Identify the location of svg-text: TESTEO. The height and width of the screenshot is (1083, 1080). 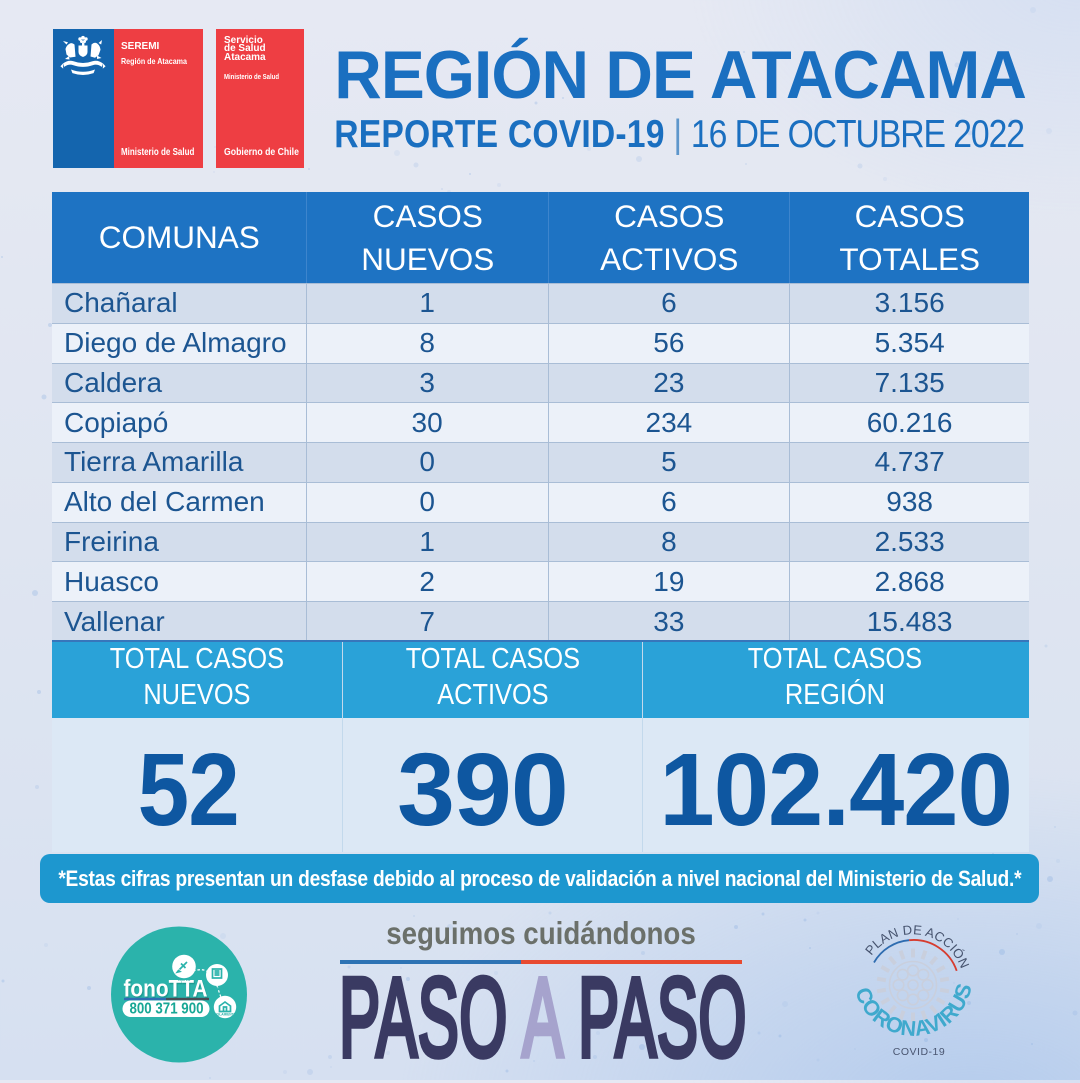
(184, 980).